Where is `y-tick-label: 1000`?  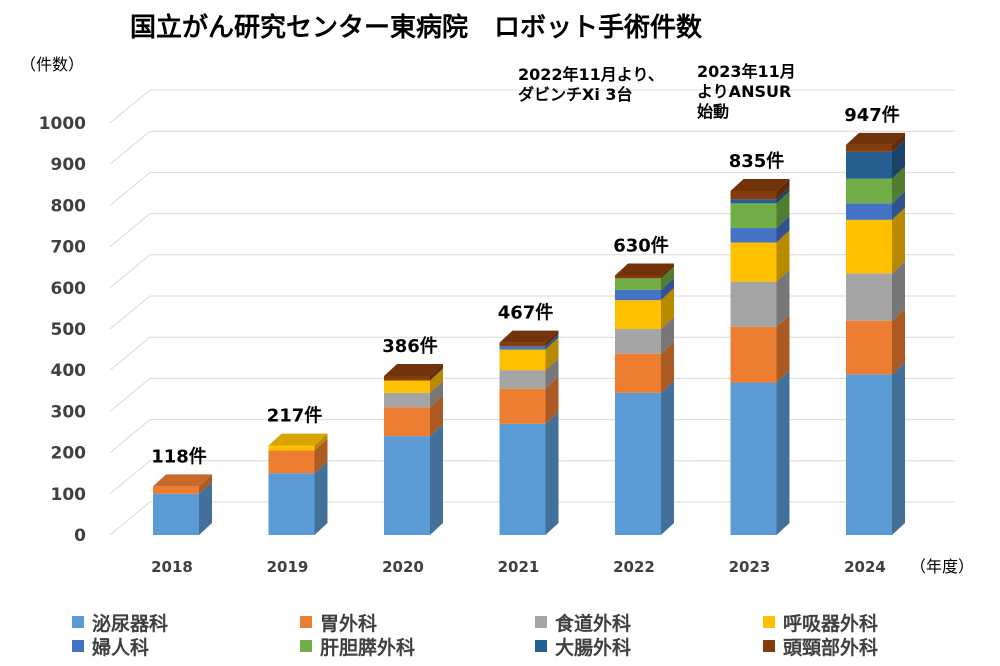
y-tick-label: 1000 is located at coordinates (62, 124).